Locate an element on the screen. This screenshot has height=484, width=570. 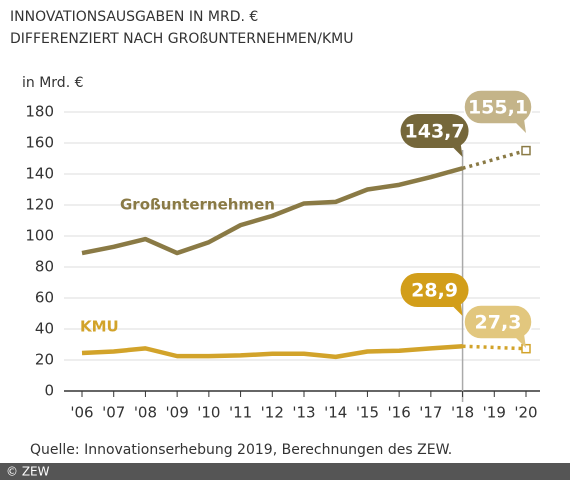
x-tick-label: '16 is located at coordinates (399, 413).